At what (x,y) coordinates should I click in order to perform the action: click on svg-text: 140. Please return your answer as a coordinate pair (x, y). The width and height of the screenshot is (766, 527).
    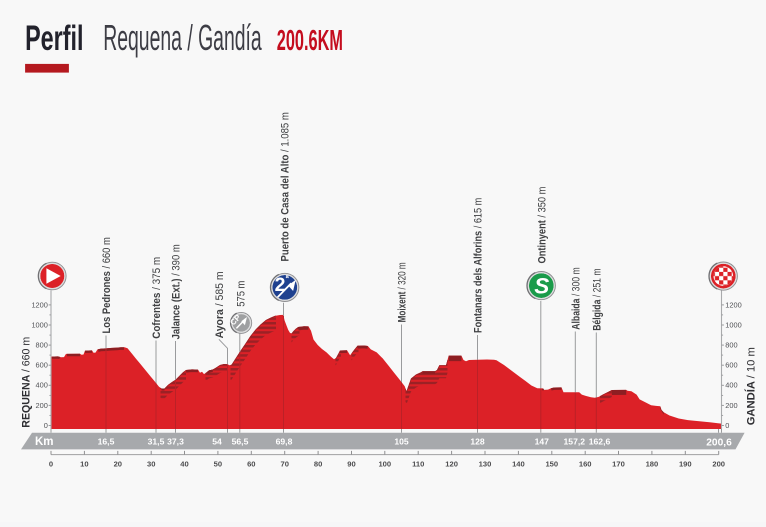
    Looking at the image, I should click on (518, 464).